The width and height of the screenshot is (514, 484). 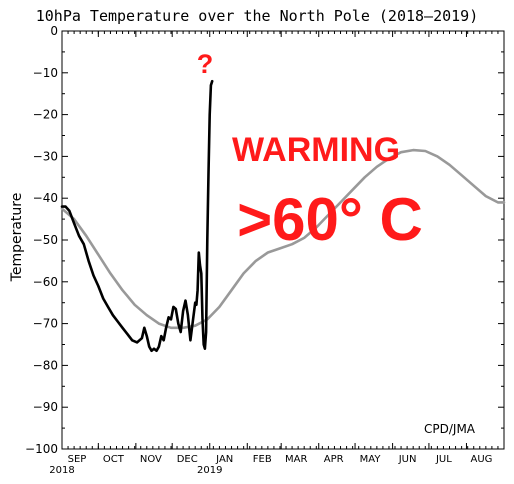 I want to click on x-tick-label: OCT, so click(x=114, y=459).